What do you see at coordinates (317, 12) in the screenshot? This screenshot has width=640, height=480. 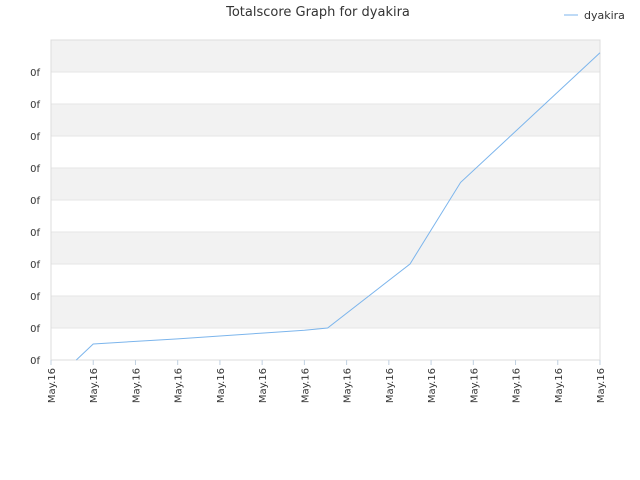 I see `chart-title: Totalscore Graph for dyakira` at bounding box center [317, 12].